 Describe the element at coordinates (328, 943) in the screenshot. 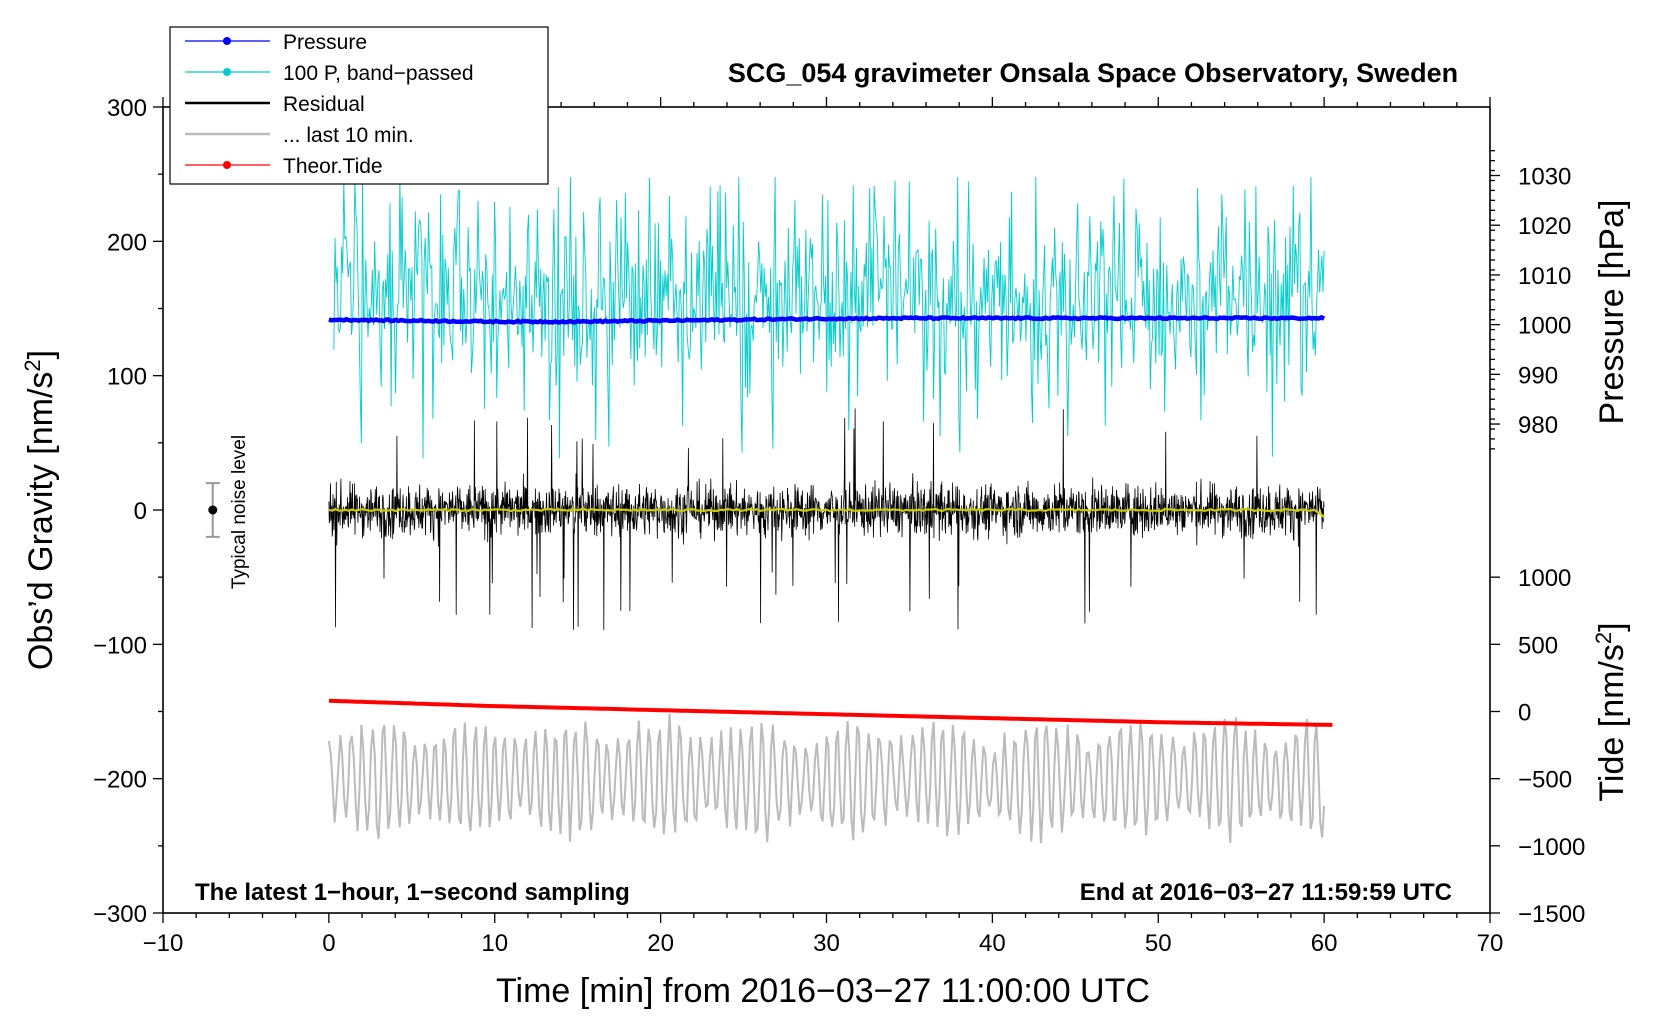

I see `x-tick-label: 0` at that location.